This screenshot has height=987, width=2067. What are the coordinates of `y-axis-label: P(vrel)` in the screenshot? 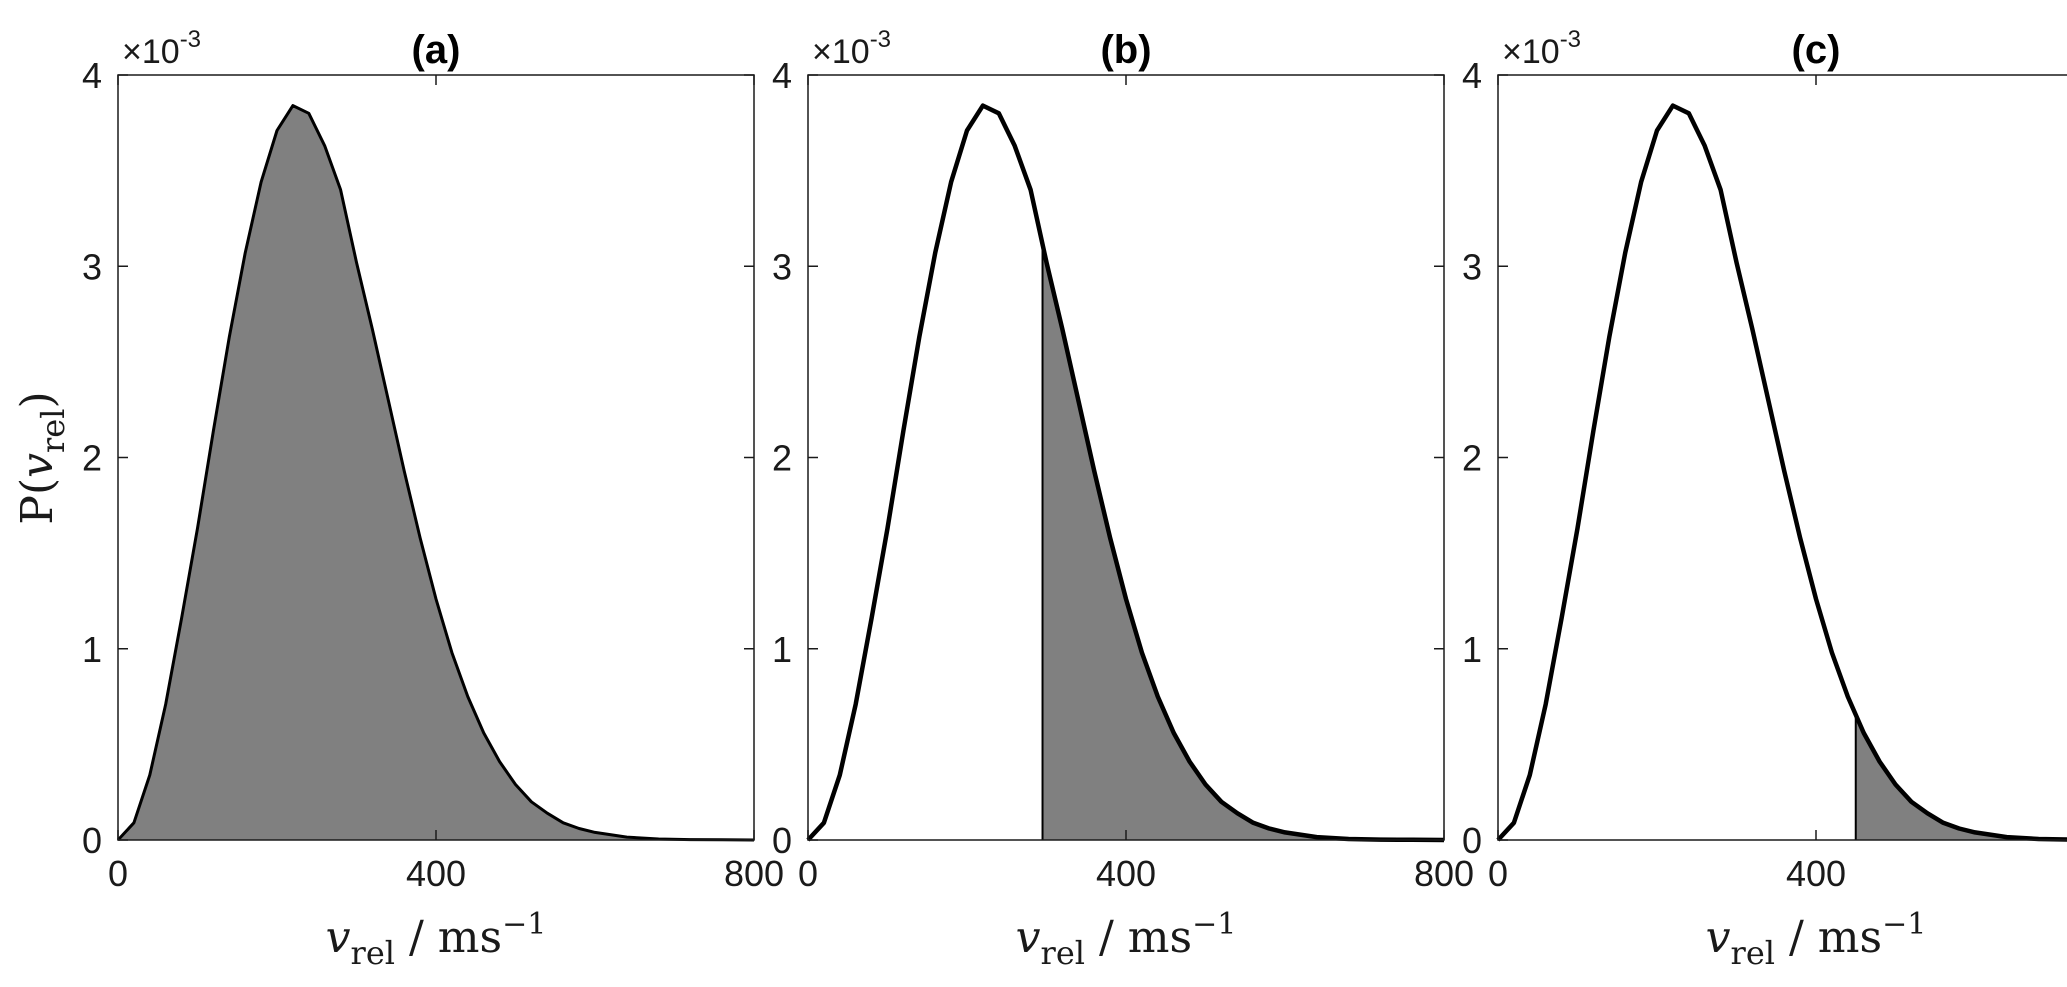 It's located at (42, 457).